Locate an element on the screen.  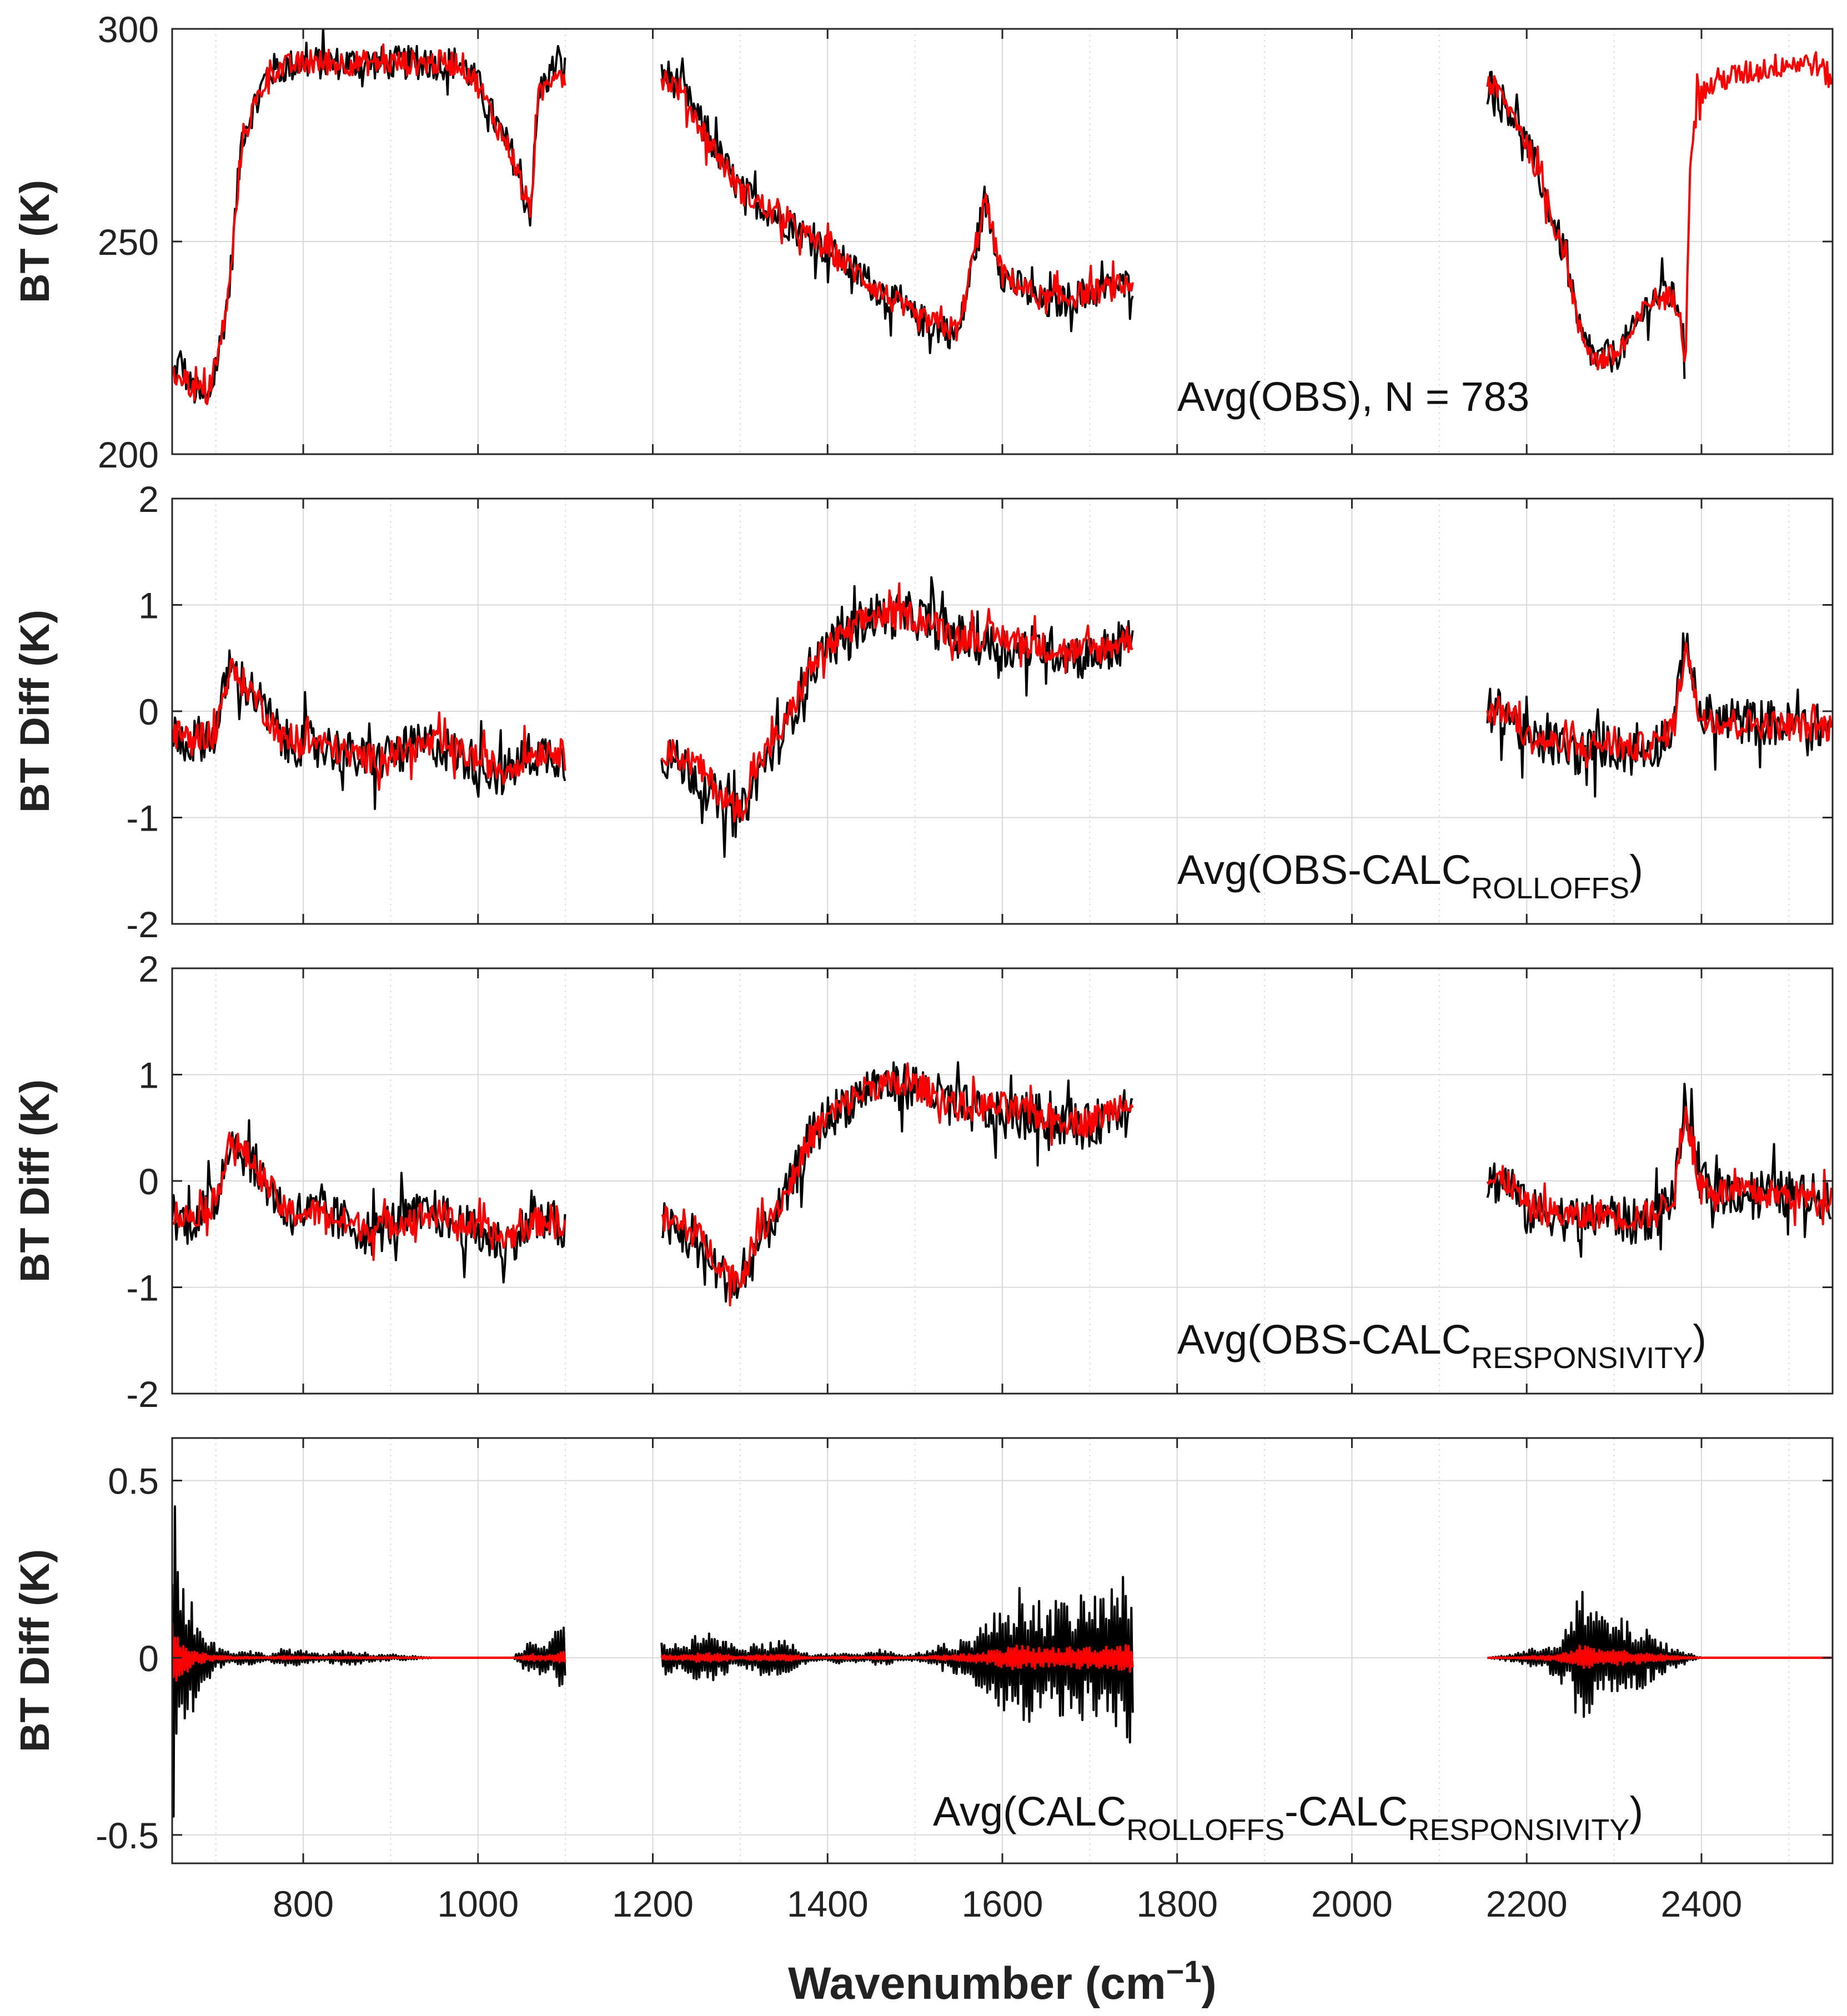
y-tick-label: 200 is located at coordinates (128, 454).